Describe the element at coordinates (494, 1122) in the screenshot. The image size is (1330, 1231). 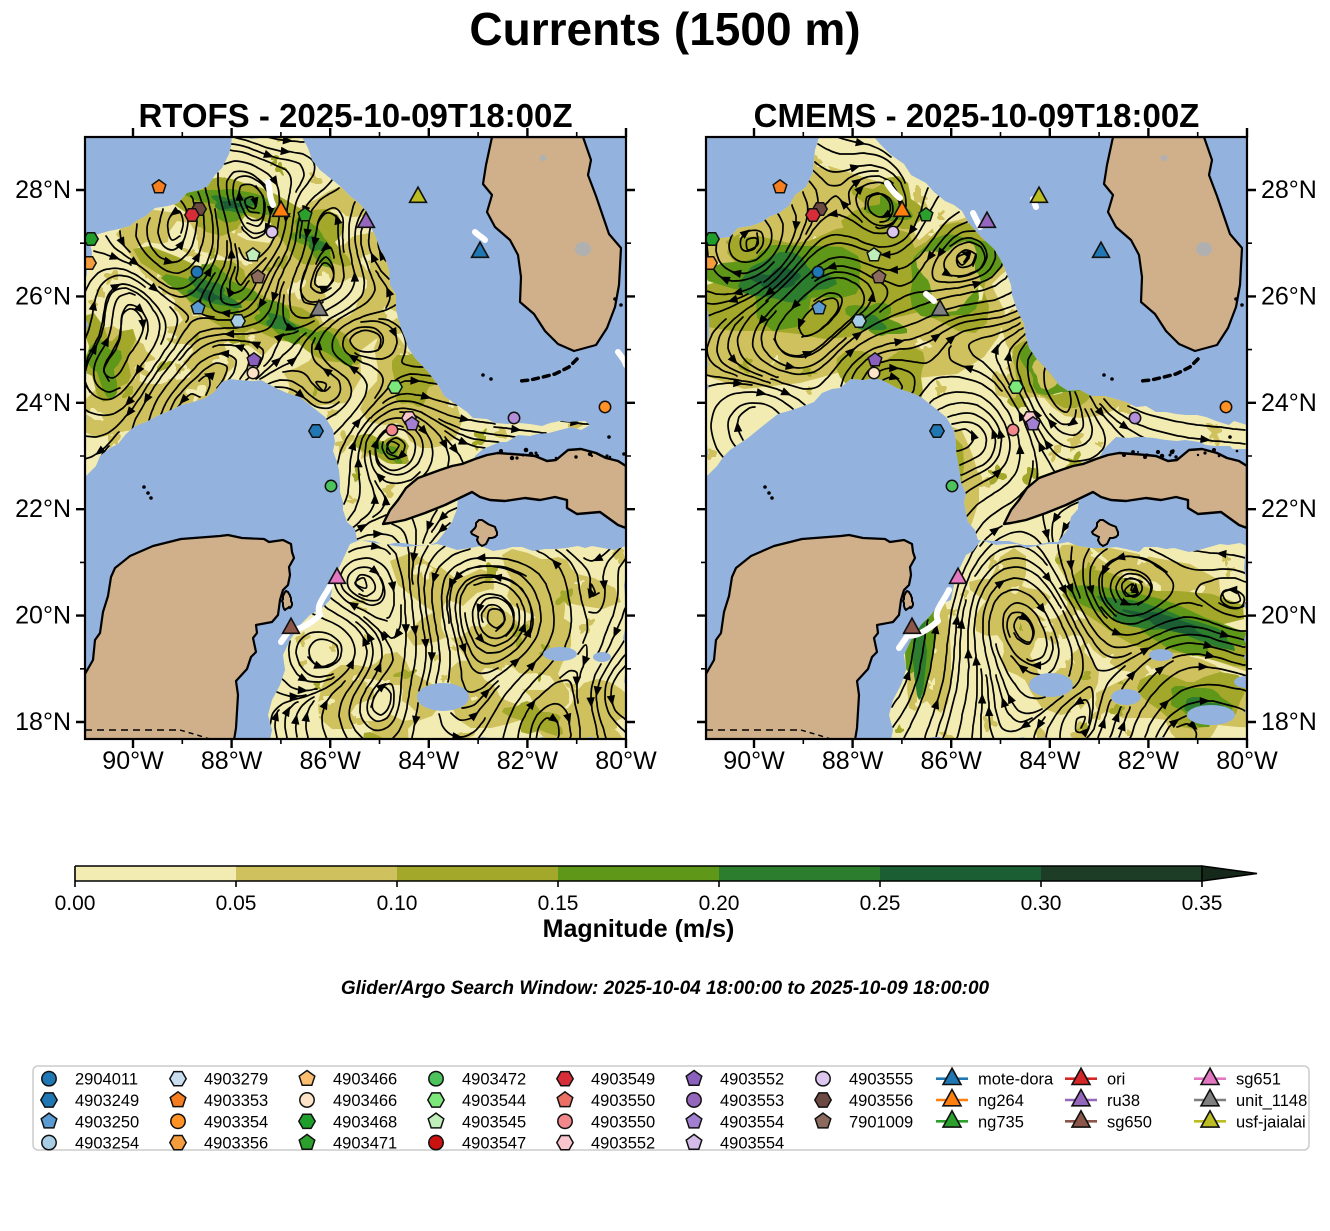
I see `svg-text: 4903545` at that location.